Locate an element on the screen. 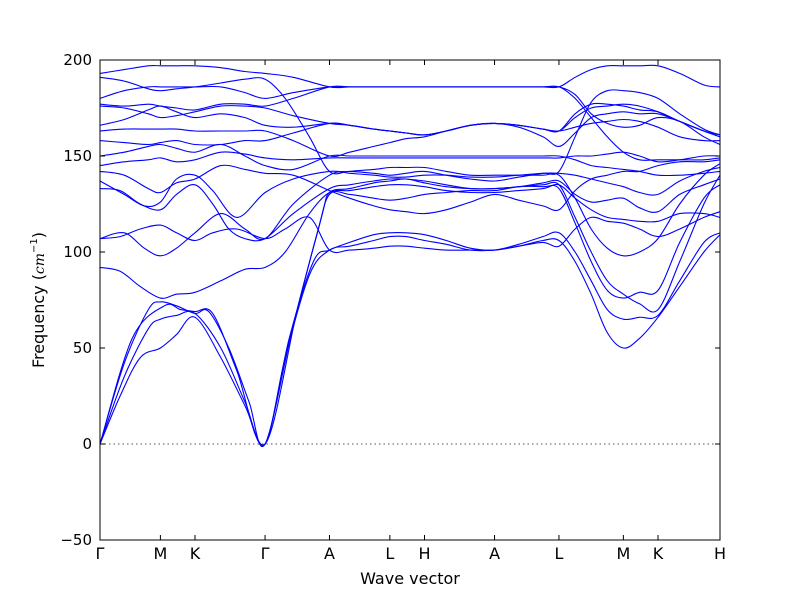  y-axis-label-math: cm is located at coordinates (40, 263).